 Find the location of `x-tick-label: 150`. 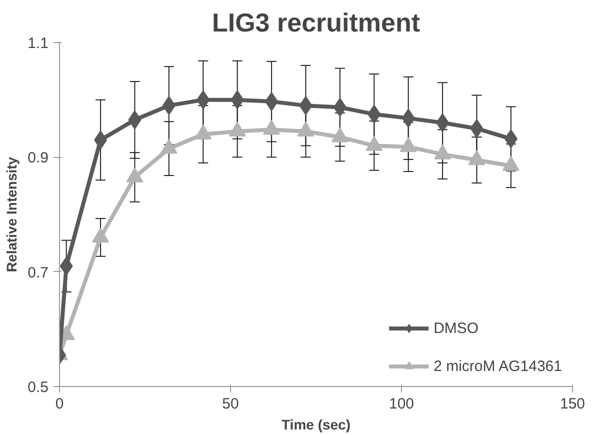

x-tick-label: 150 is located at coordinates (573, 404).